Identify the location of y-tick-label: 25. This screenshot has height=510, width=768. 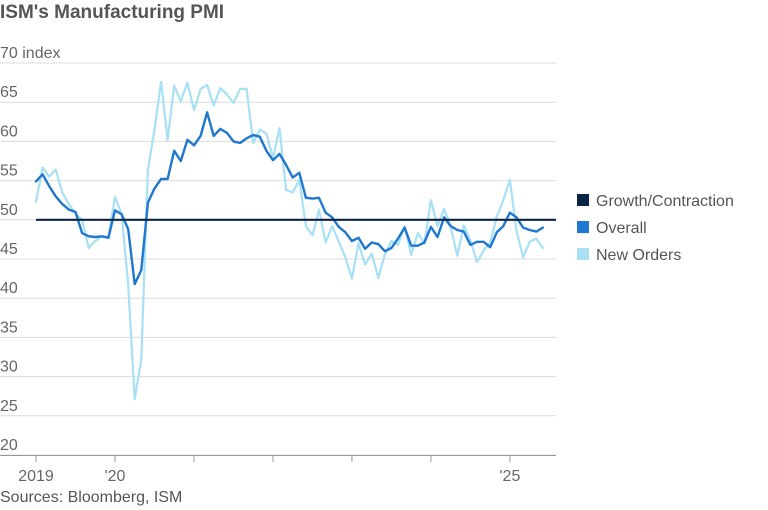
(9, 406).